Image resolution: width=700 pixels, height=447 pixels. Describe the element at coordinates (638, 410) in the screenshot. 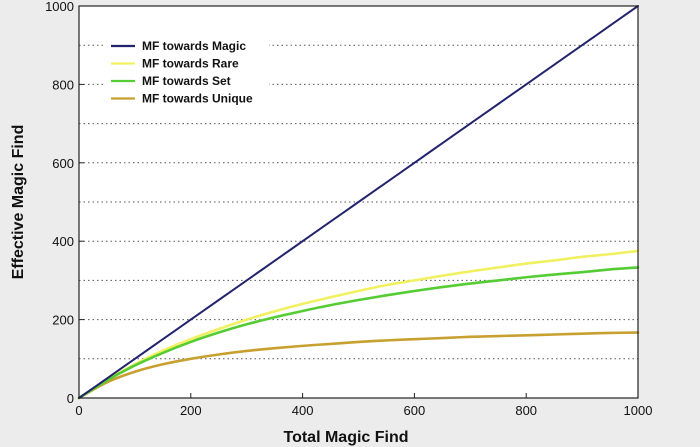

I see `x-tick-label: 1000` at that location.